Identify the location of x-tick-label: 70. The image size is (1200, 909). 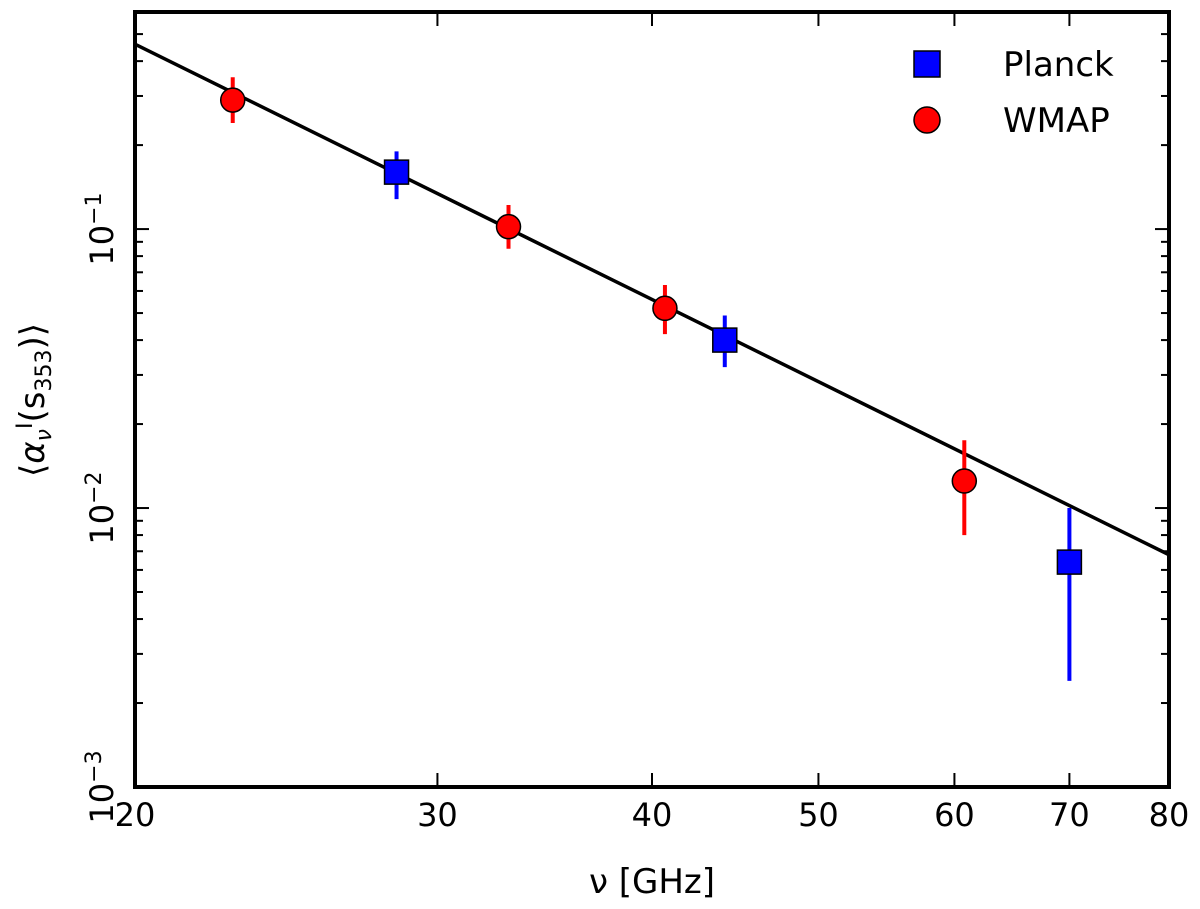
(1069, 815).